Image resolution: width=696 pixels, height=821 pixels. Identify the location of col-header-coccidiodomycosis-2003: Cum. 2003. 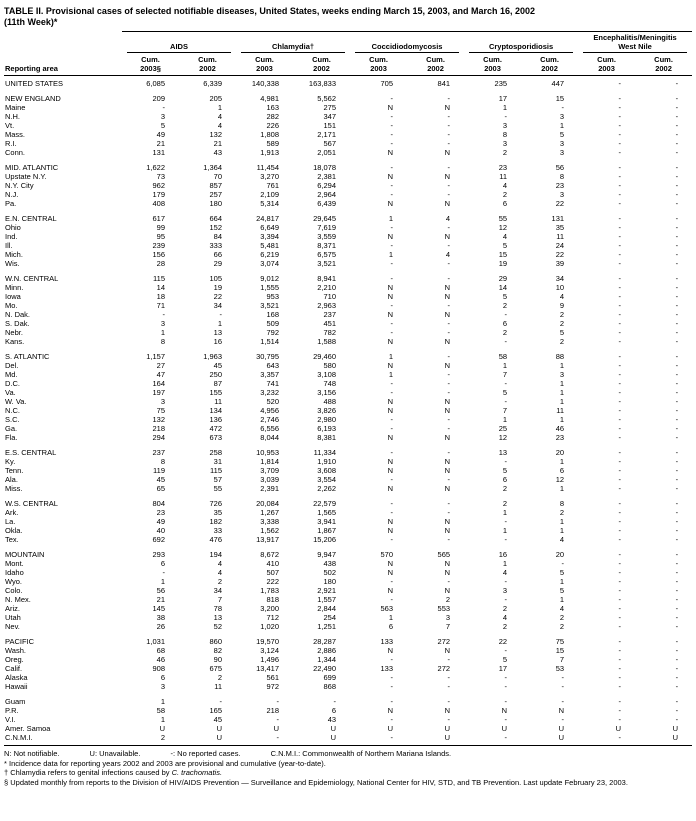
(379, 64).